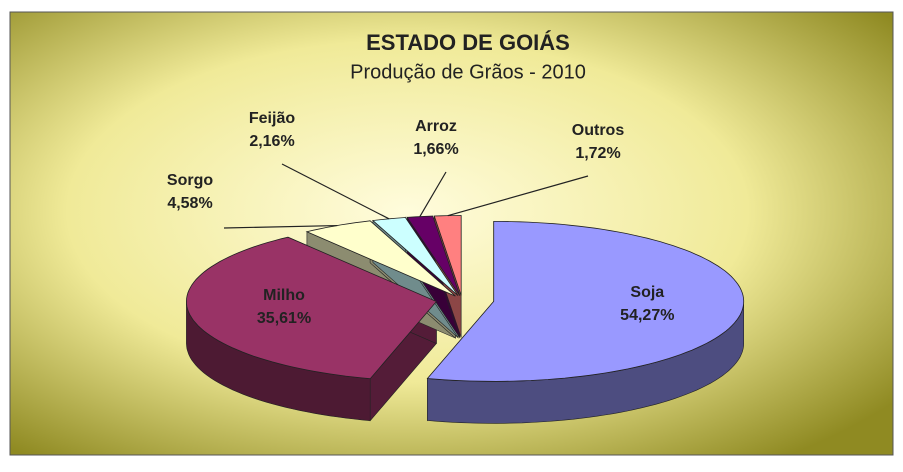 This screenshot has height=472, width=903. What do you see at coordinates (272, 118) in the screenshot?
I see `slice-label: Feijão` at bounding box center [272, 118].